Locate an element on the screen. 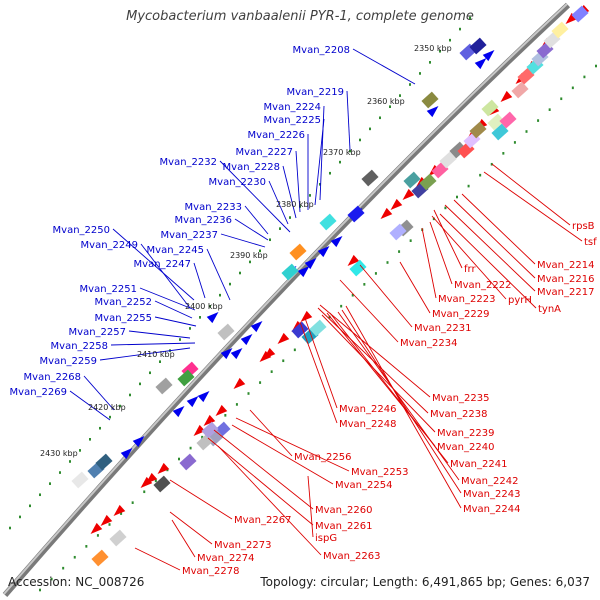 This screenshot has width=600, height=600. reverse-gene-label: Mvan_2231 is located at coordinates (442, 328).